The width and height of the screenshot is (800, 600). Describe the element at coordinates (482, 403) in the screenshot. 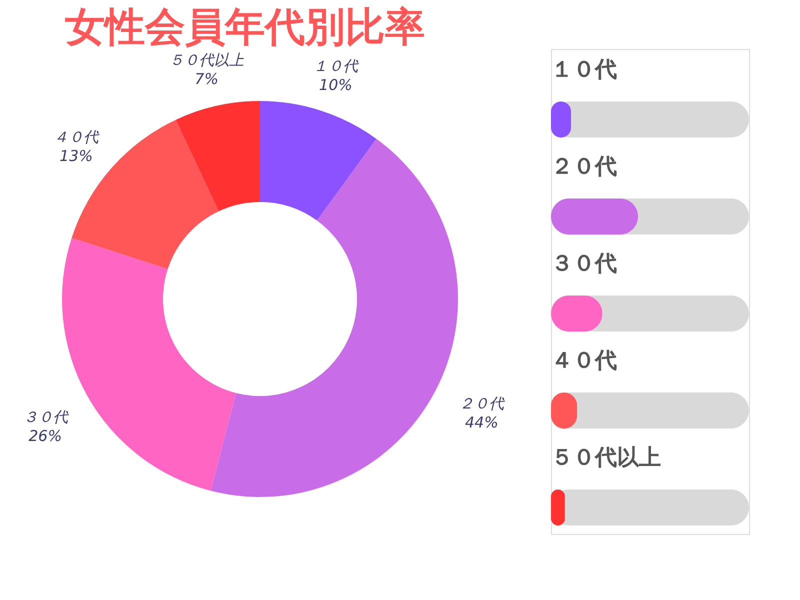

I see `slice-label: ２０代` at that location.